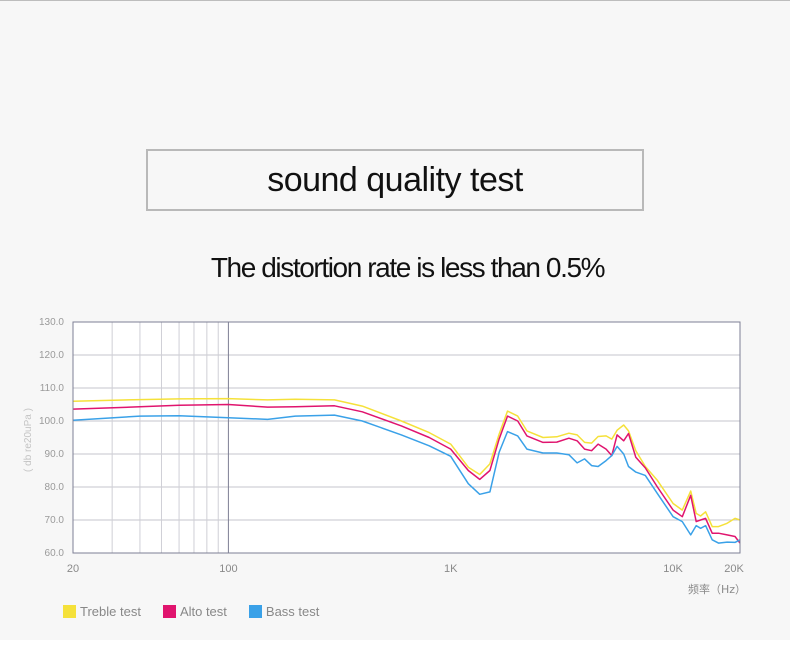  Describe the element at coordinates (28, 440) in the screenshot. I see `y-axis-label: ( db re20uPa )` at that location.